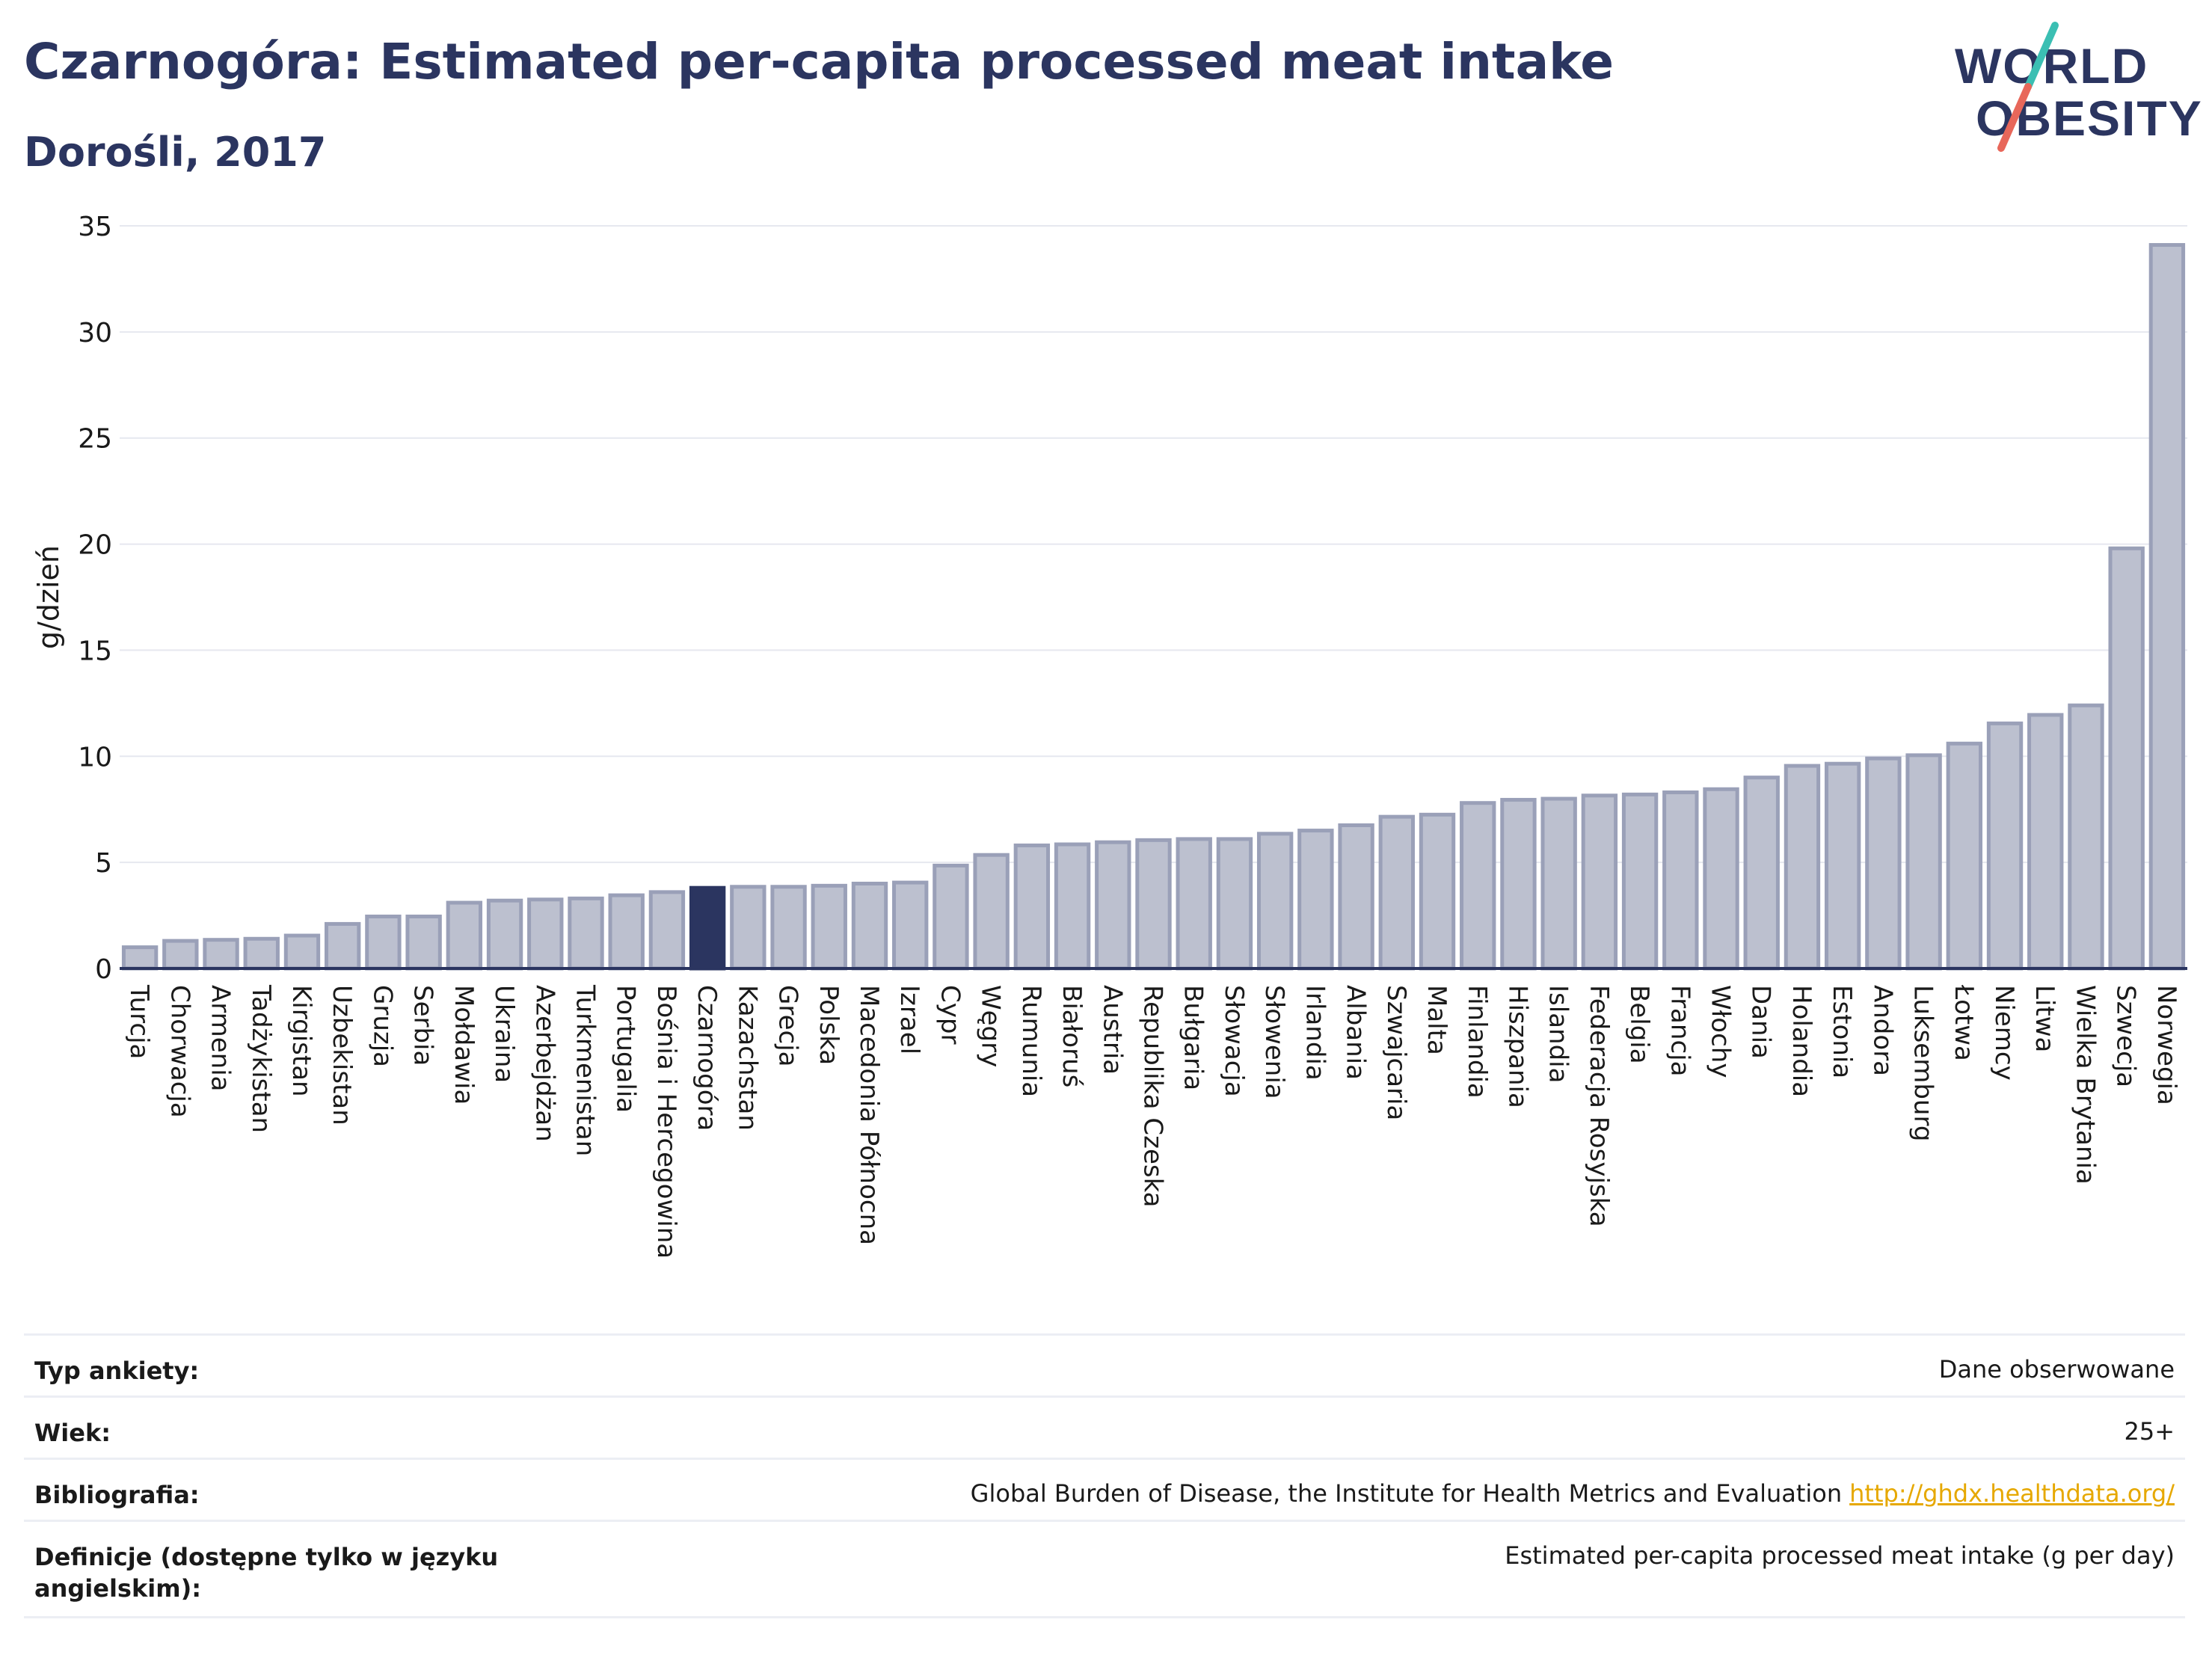 The image size is (2212, 1655). What do you see at coordinates (1072, 1036) in the screenshot?
I see `x-tick-label: Białoruś` at bounding box center [1072, 1036].